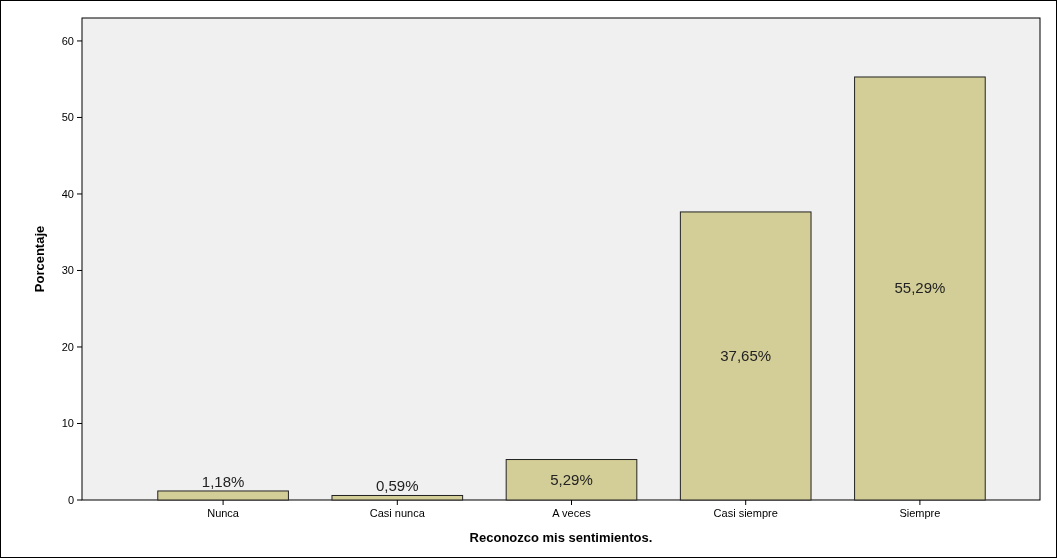 The width and height of the screenshot is (1057, 558). What do you see at coordinates (572, 513) in the screenshot?
I see `x-tick-label: A veces` at bounding box center [572, 513].